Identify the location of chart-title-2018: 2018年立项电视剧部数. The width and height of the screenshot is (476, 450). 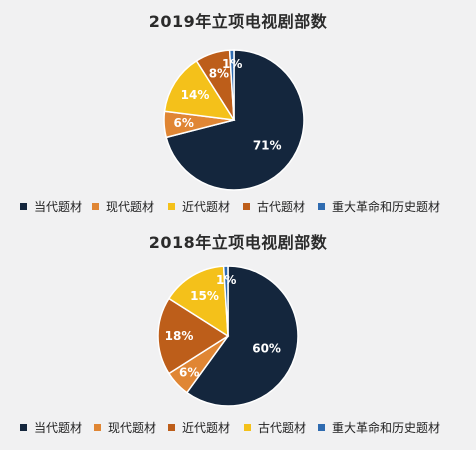
(238, 242).